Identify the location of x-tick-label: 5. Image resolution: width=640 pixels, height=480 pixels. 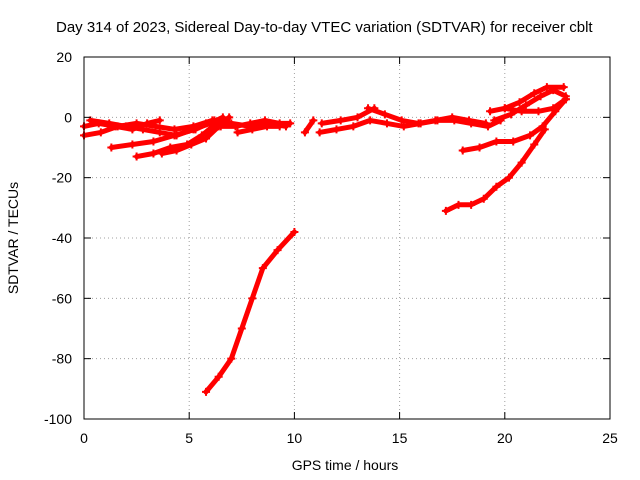
(189, 438).